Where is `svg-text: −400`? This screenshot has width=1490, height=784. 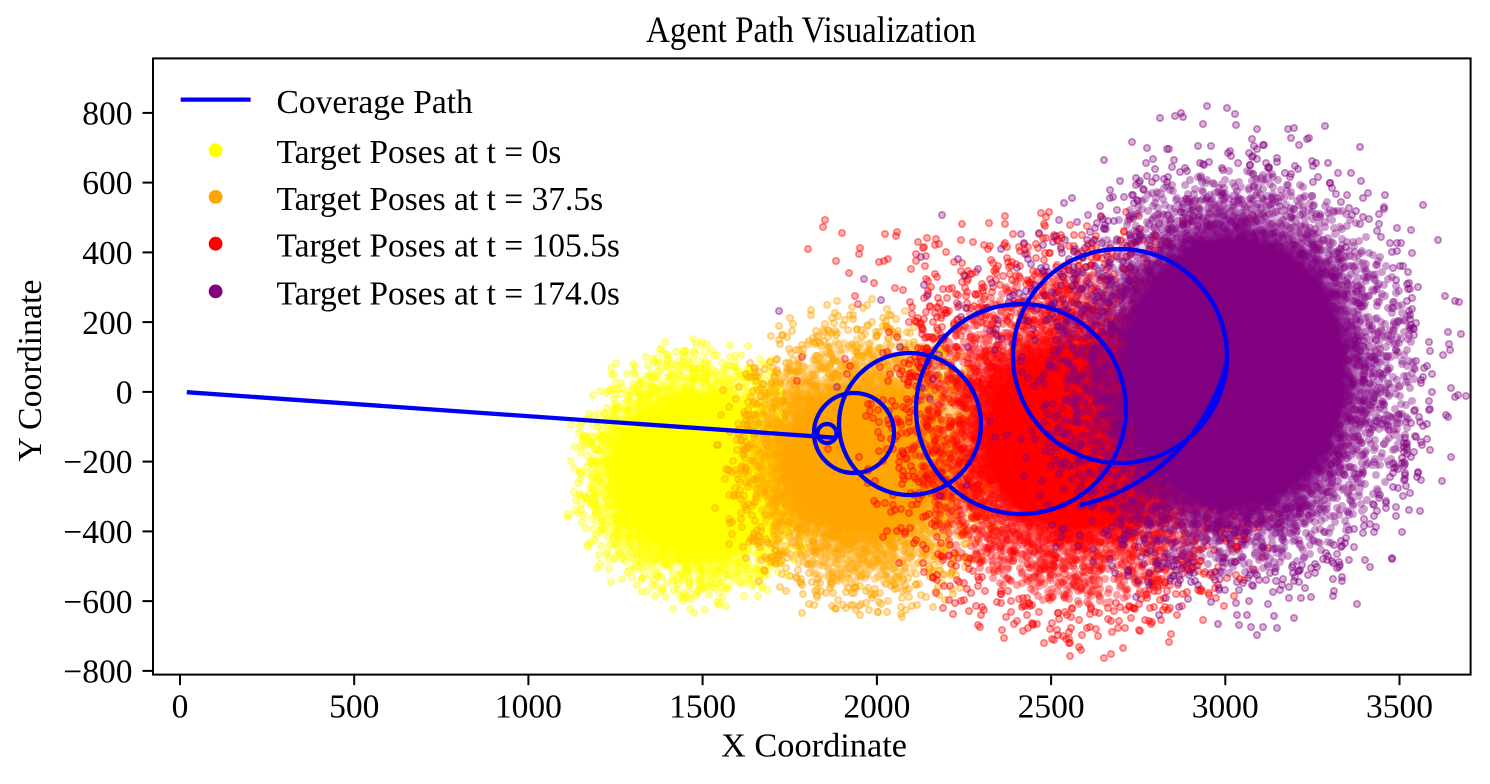 svg-text: −400 is located at coordinates (97, 532).